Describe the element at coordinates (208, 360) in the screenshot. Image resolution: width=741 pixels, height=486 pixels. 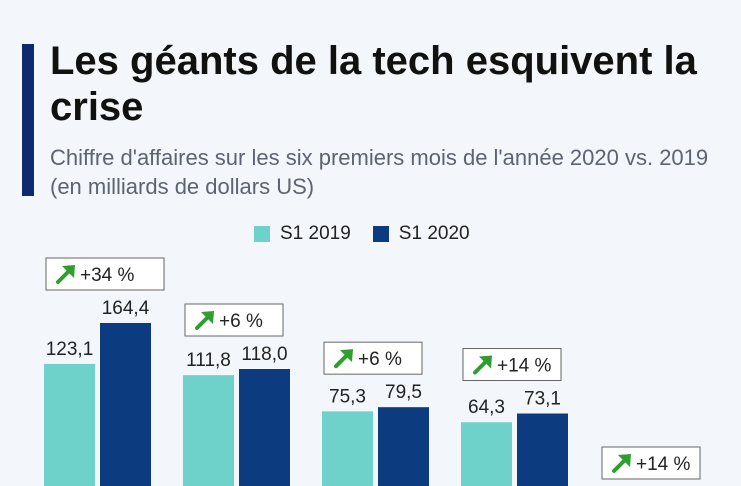
I see `value-label-2019-1: 111,8` at that location.